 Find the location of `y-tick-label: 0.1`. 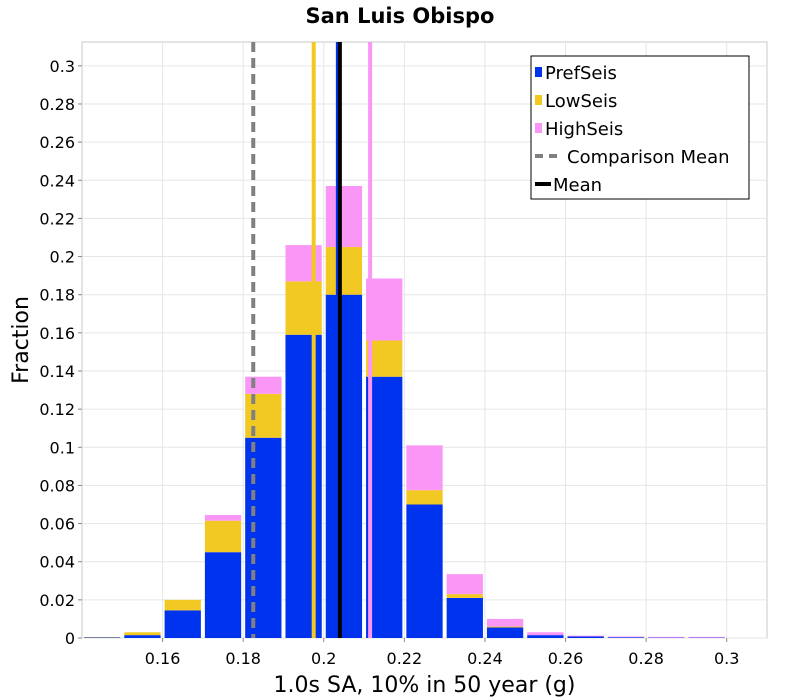

y-tick-label: 0.1 is located at coordinates (62, 447).